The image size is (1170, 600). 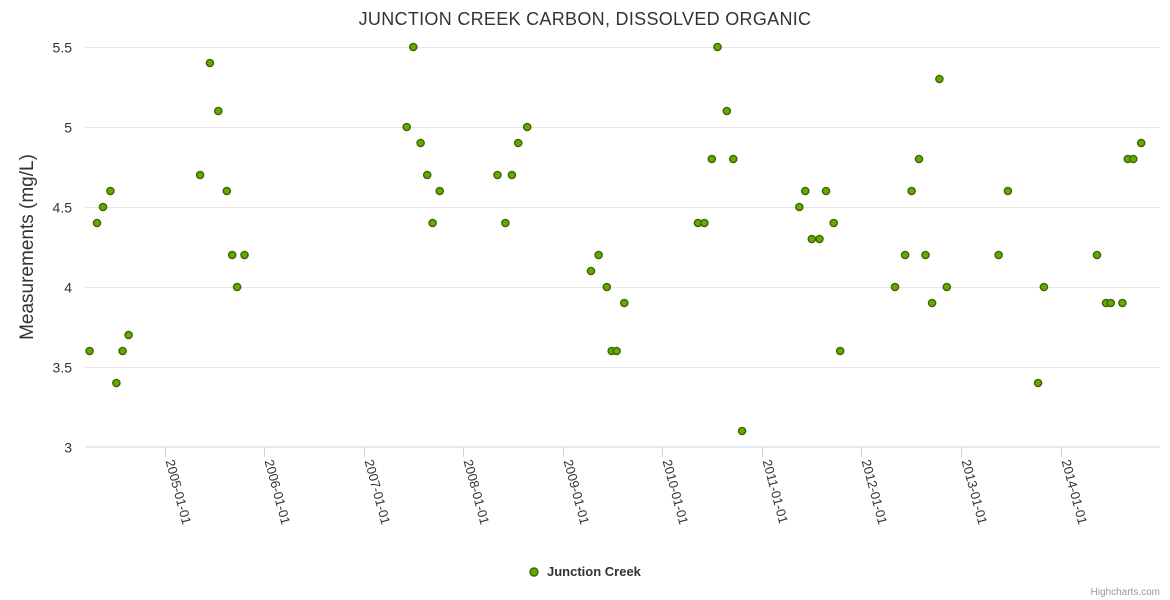 I want to click on y-tick-label: 5, so click(x=68, y=128).